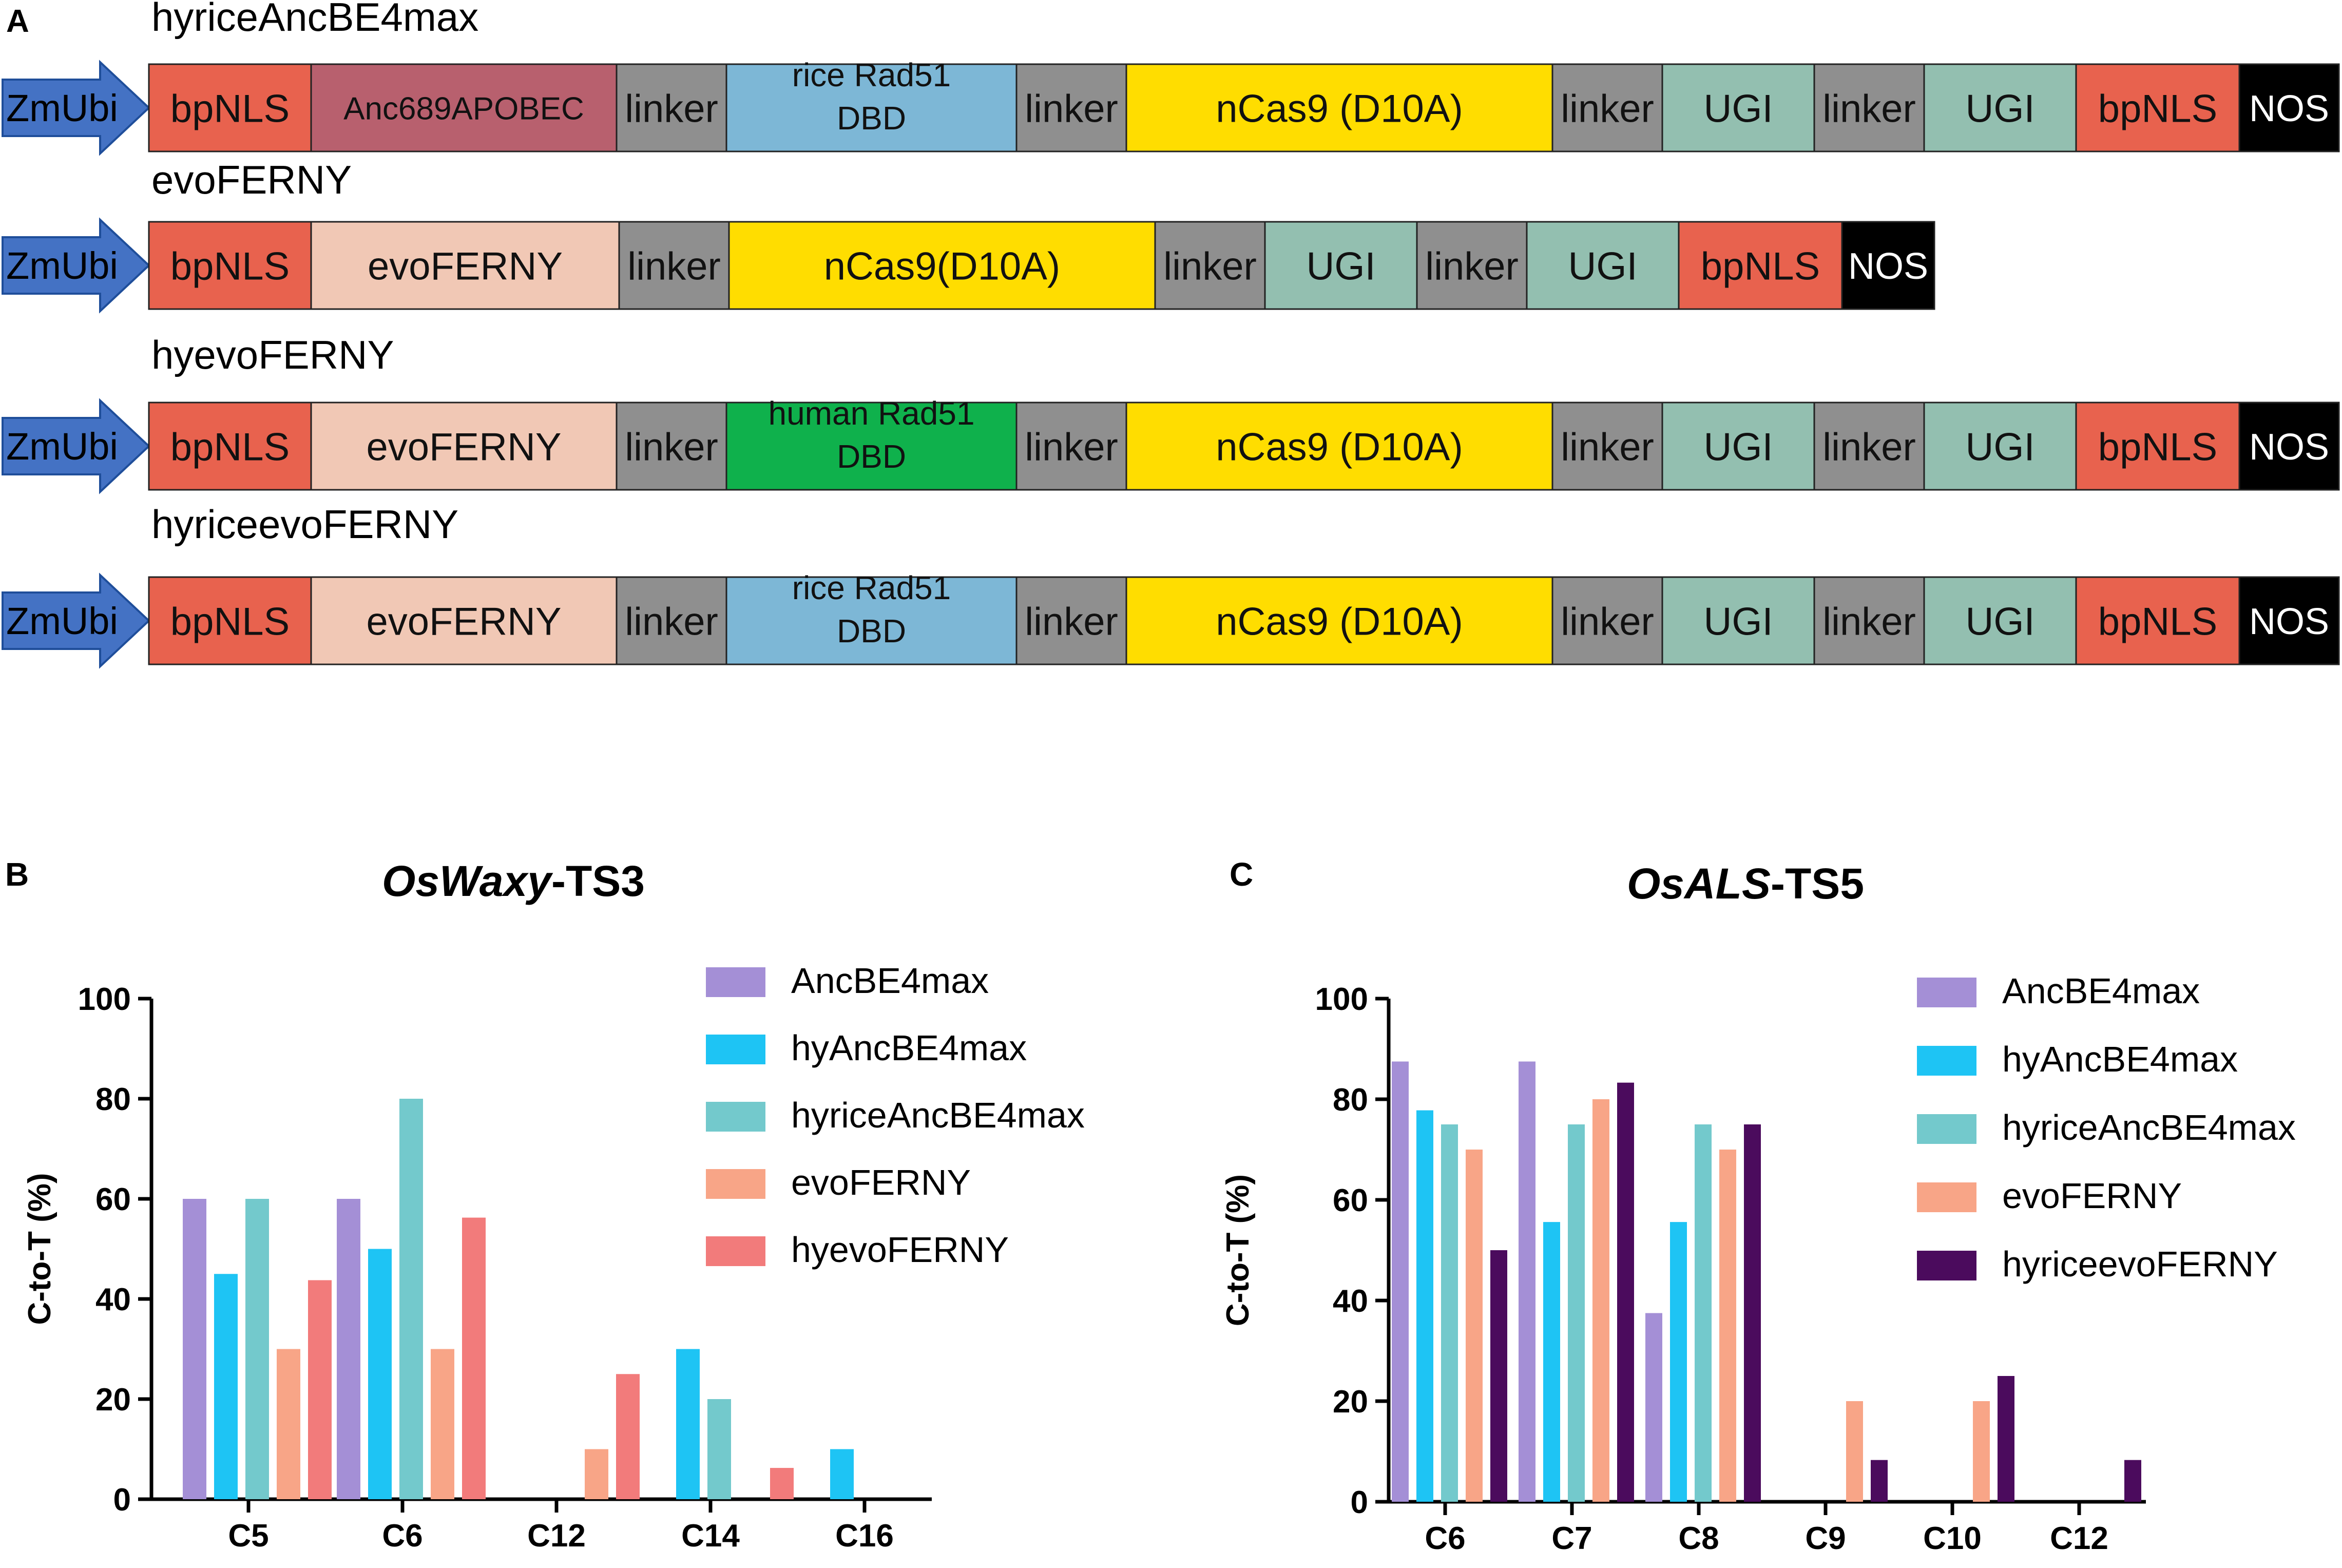 This screenshot has width=2342, height=1568. I want to click on promoter-arrow-icon, so click(76, 108).